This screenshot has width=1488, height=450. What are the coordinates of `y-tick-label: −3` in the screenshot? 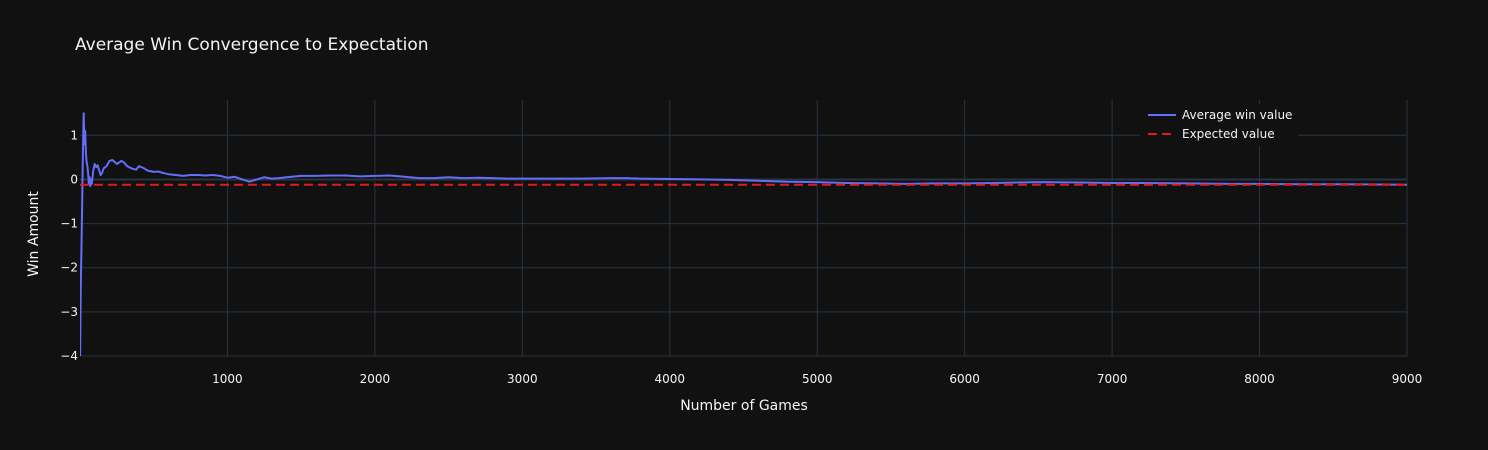 It's located at (69, 312).